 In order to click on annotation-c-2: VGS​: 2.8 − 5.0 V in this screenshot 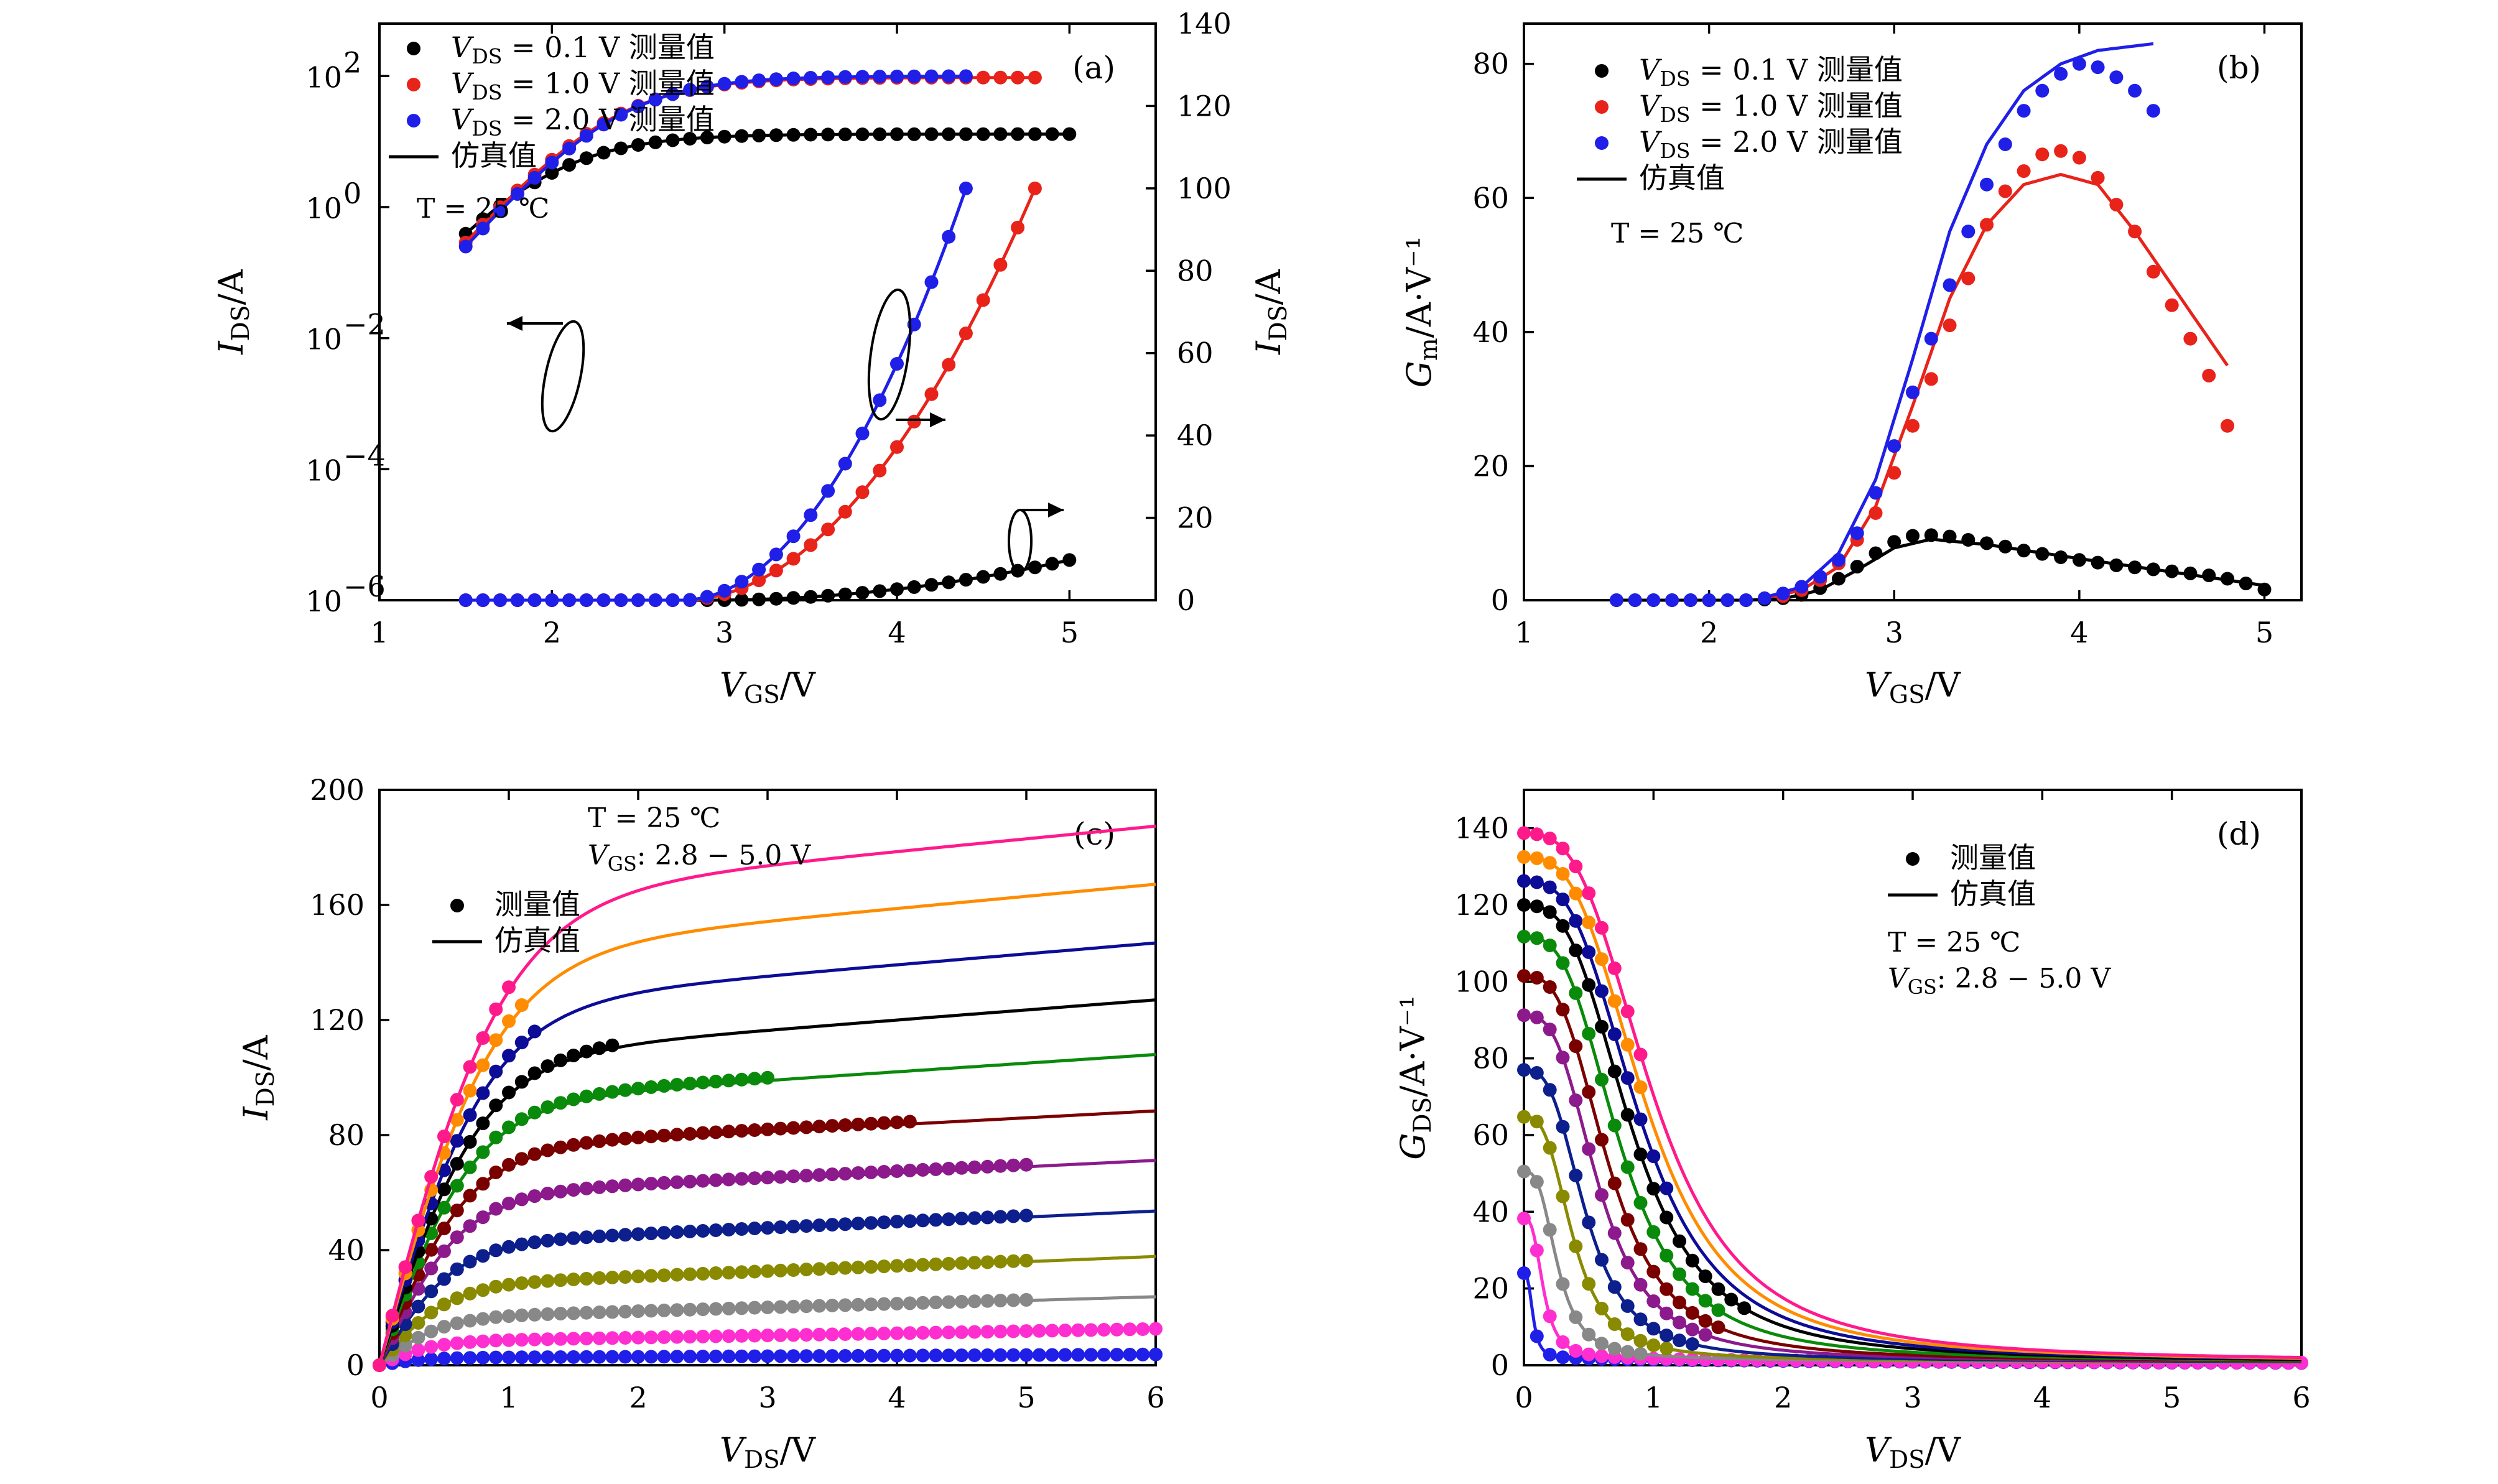, I will do `click(699, 858)`.